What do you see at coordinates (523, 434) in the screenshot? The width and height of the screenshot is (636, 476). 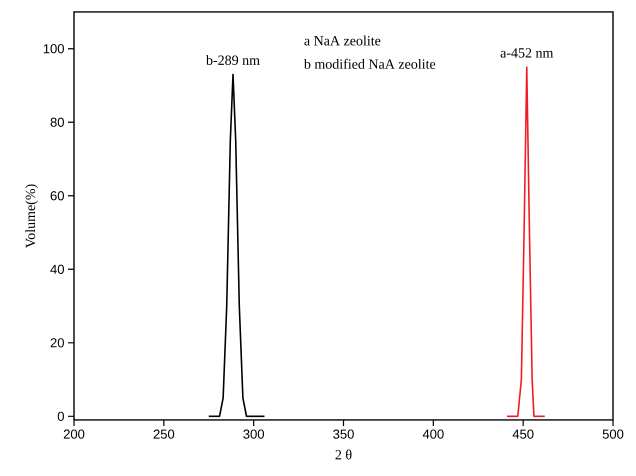 I see `x-tick-label: 450` at bounding box center [523, 434].